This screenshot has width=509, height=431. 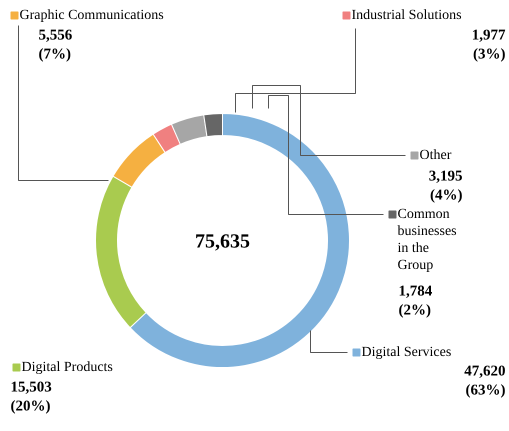 What do you see at coordinates (92, 15) in the screenshot?
I see `legend-label: Graphic Communications` at bounding box center [92, 15].